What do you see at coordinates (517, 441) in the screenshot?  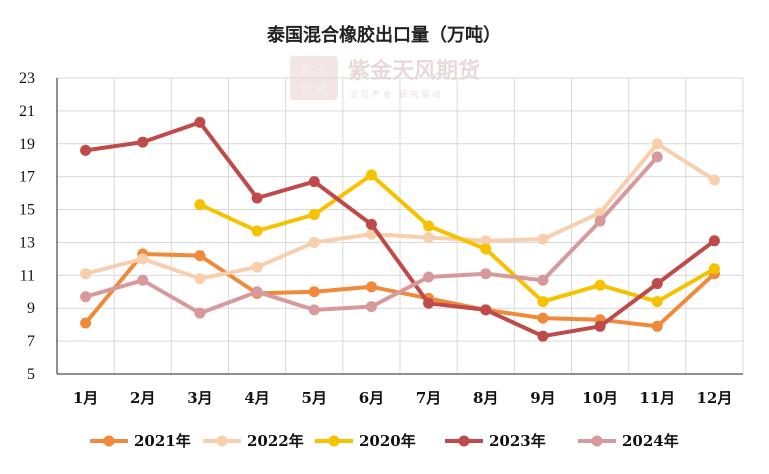 I see `legend-label: 2023年` at bounding box center [517, 441].